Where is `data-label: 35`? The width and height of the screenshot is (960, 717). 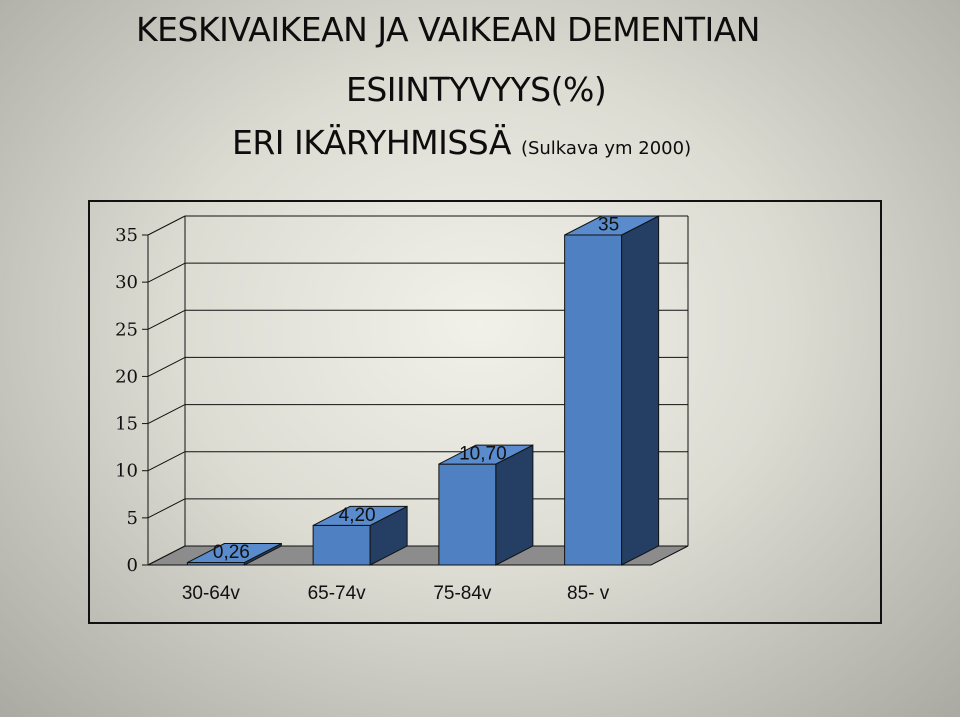
data-label: 35 is located at coordinates (608, 225).